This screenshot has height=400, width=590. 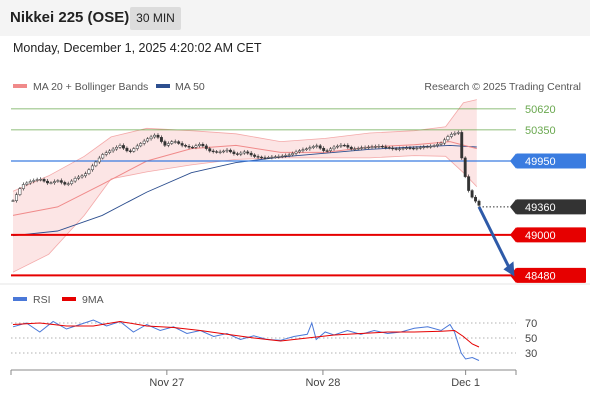 I want to click on x-tick-label: Nov 28, so click(x=322, y=383).